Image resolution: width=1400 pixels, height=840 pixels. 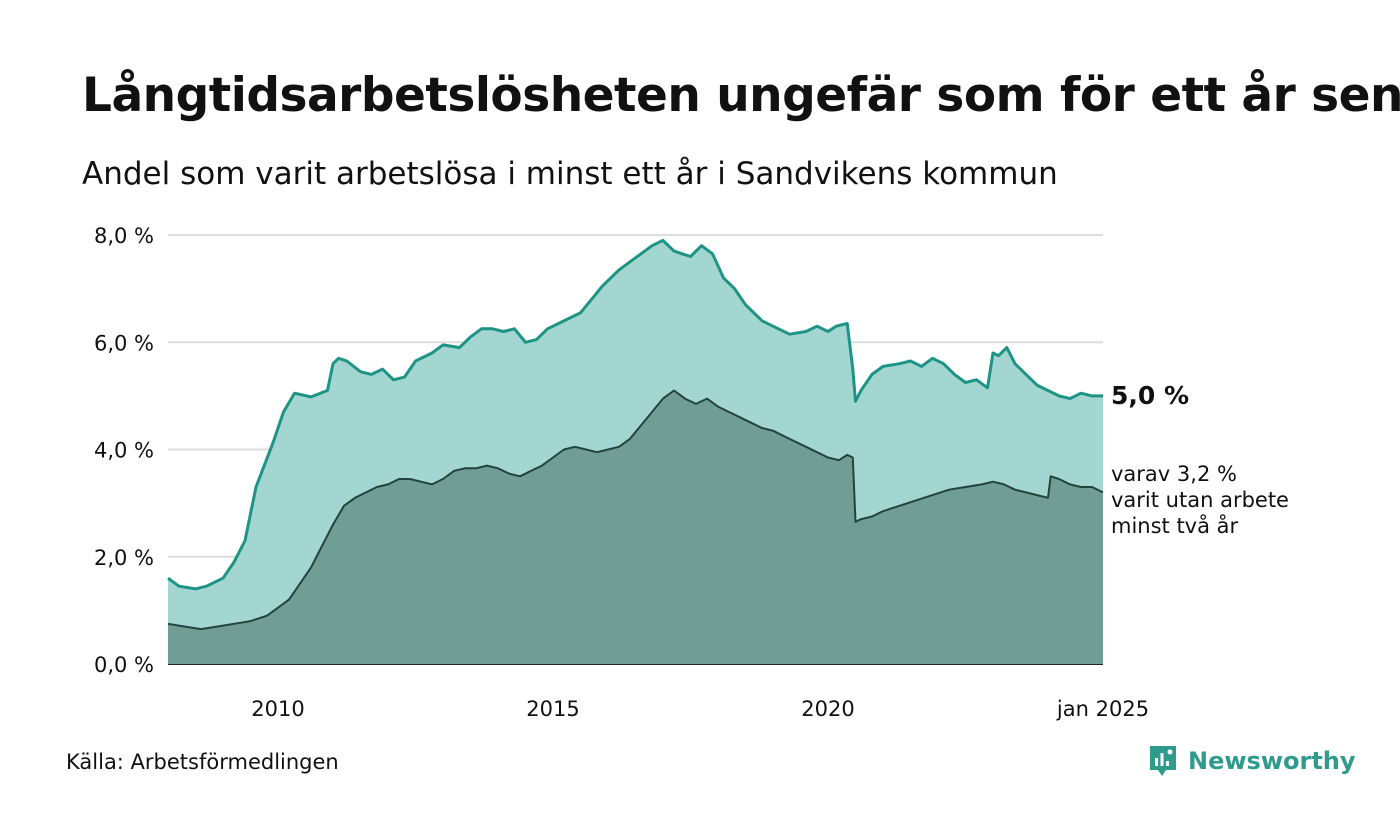 I want to click on y-axis-ticks: 0,0 % 2,0 % 4,0 % 6,0 % 8,0 %, so click(x=124, y=450).